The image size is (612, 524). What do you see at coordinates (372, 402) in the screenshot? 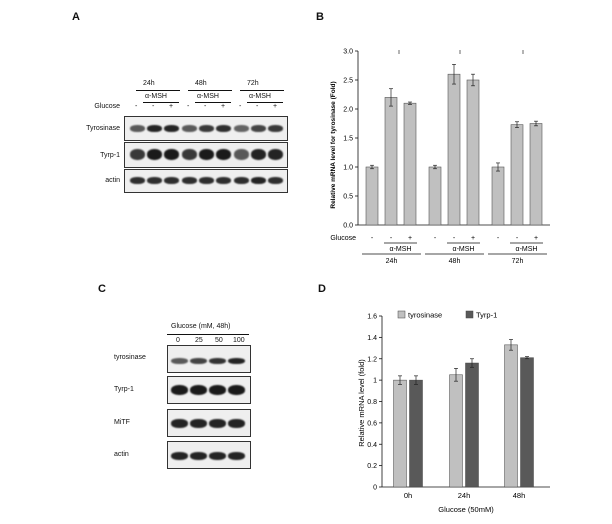
I see `y-tick-label-d: 0.8` at bounding box center [372, 402].